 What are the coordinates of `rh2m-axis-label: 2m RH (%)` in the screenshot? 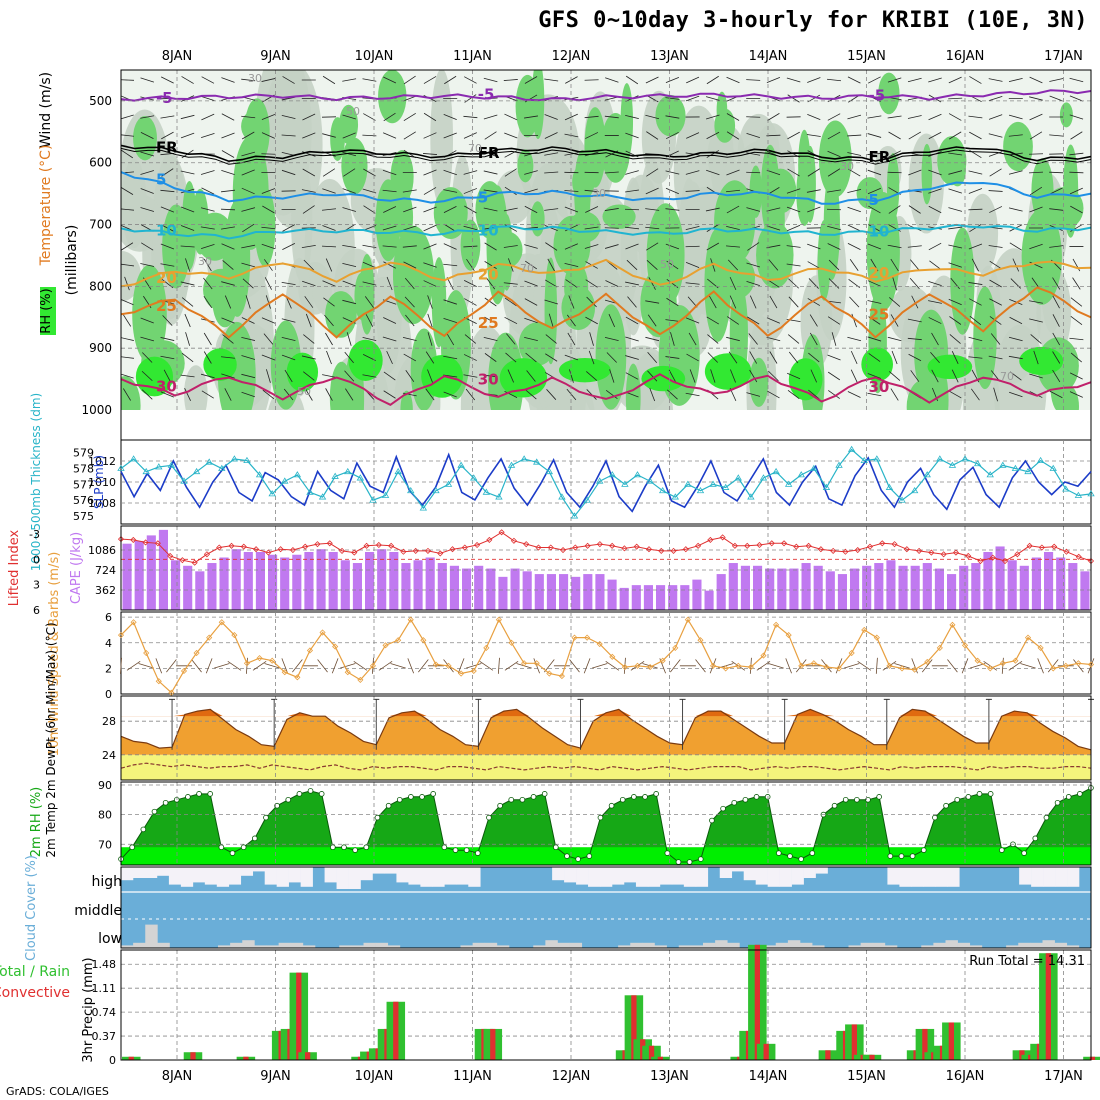 It's located at (36, 822).